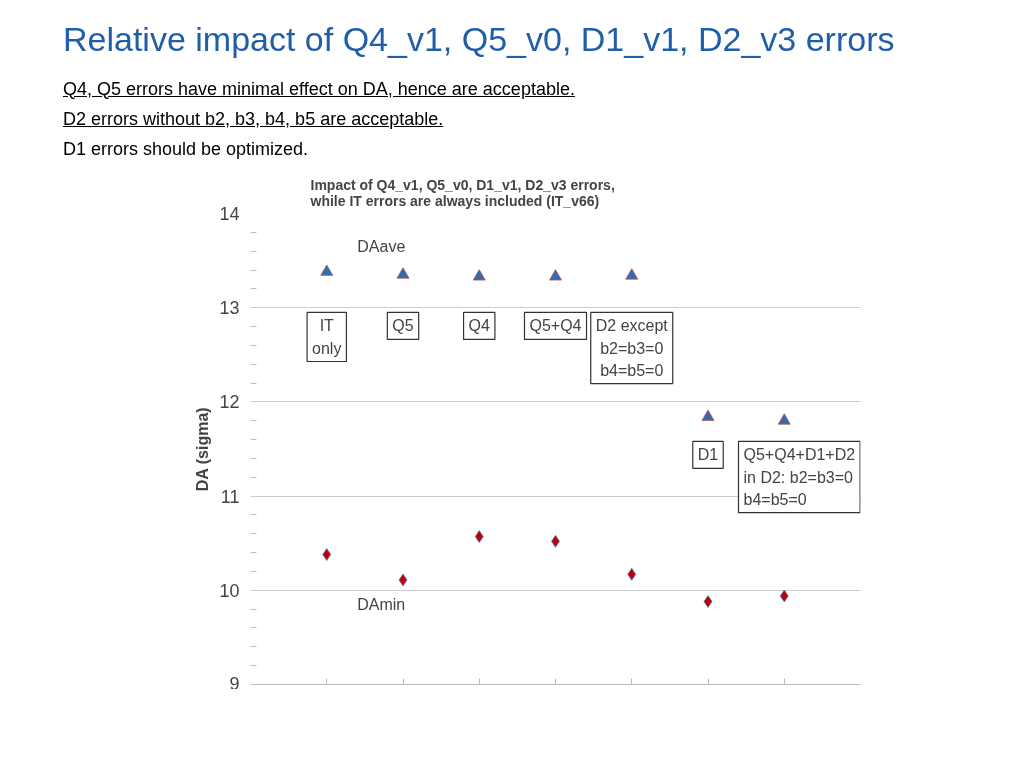 The image size is (1024, 768). Describe the element at coordinates (319, 89) in the screenshot. I see `text: Q4, Q5 errors have minimal effect on DA, hence are acceptable.` at that location.